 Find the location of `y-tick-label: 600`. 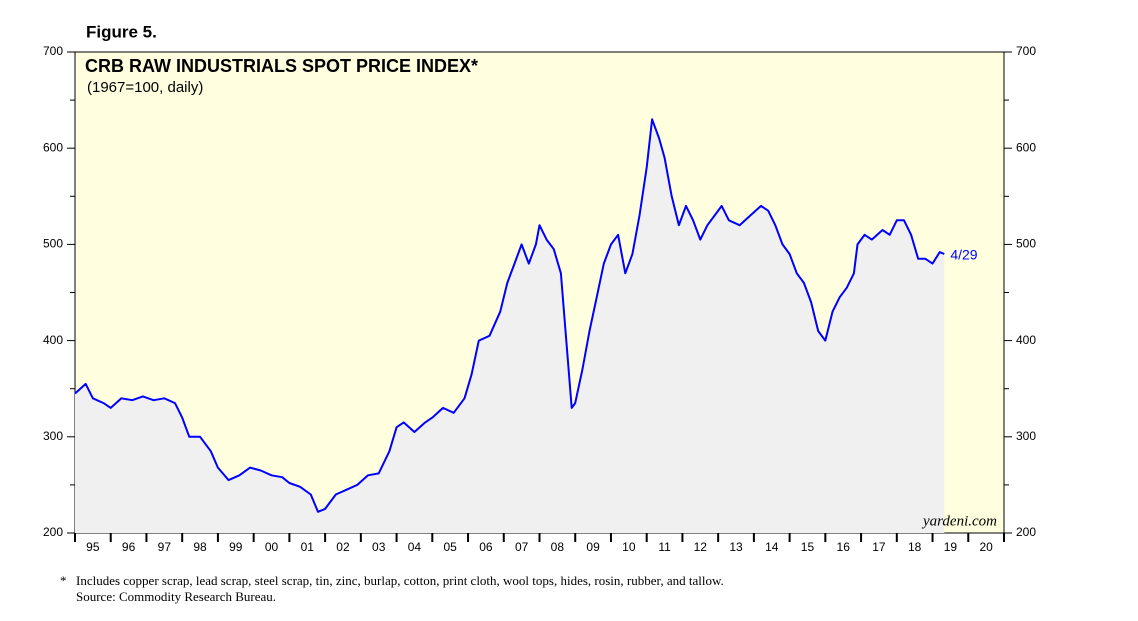

y-tick-label: 600 is located at coordinates (53, 147).